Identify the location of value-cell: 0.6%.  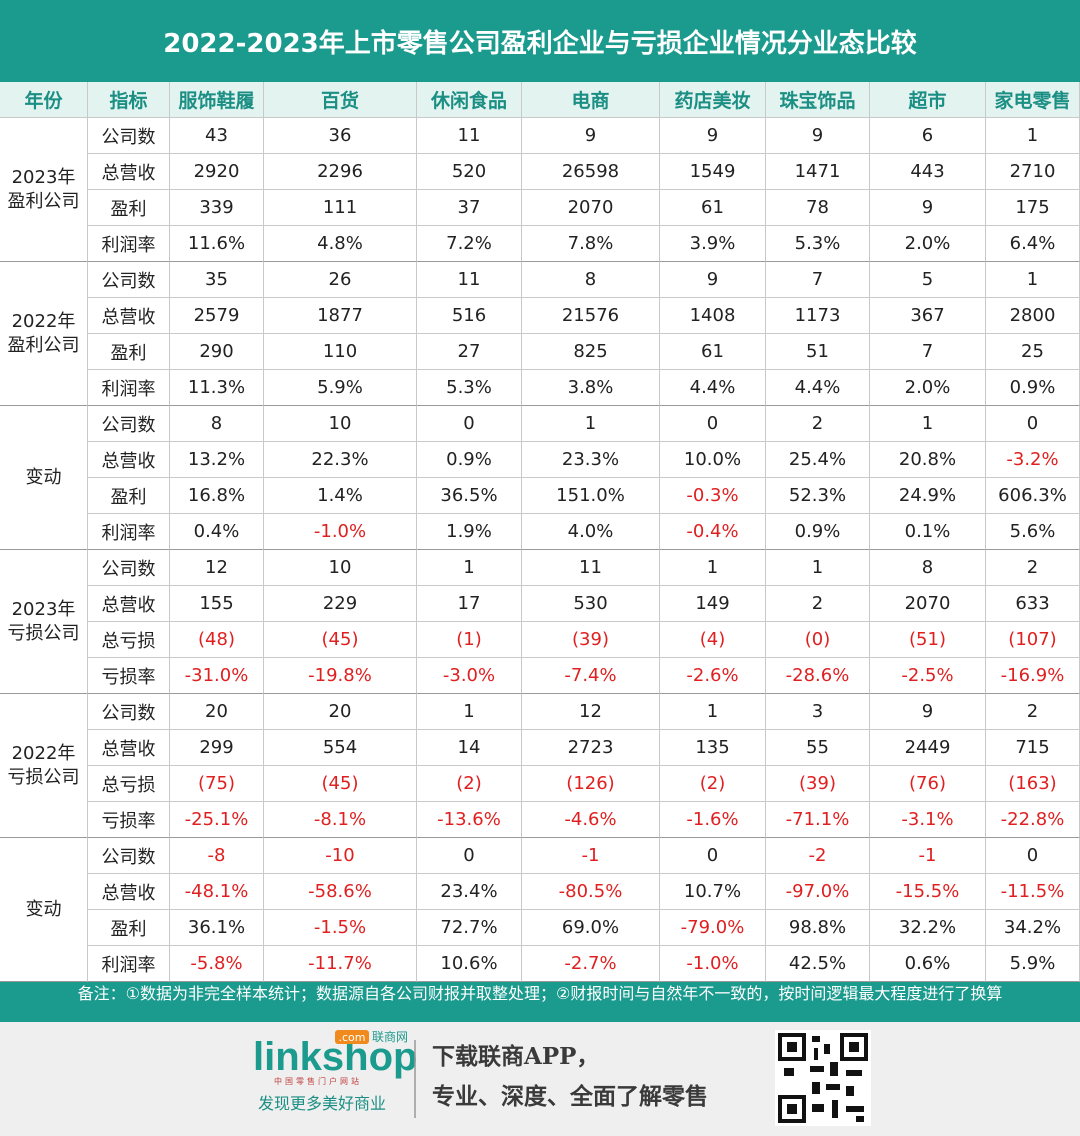
(928, 964).